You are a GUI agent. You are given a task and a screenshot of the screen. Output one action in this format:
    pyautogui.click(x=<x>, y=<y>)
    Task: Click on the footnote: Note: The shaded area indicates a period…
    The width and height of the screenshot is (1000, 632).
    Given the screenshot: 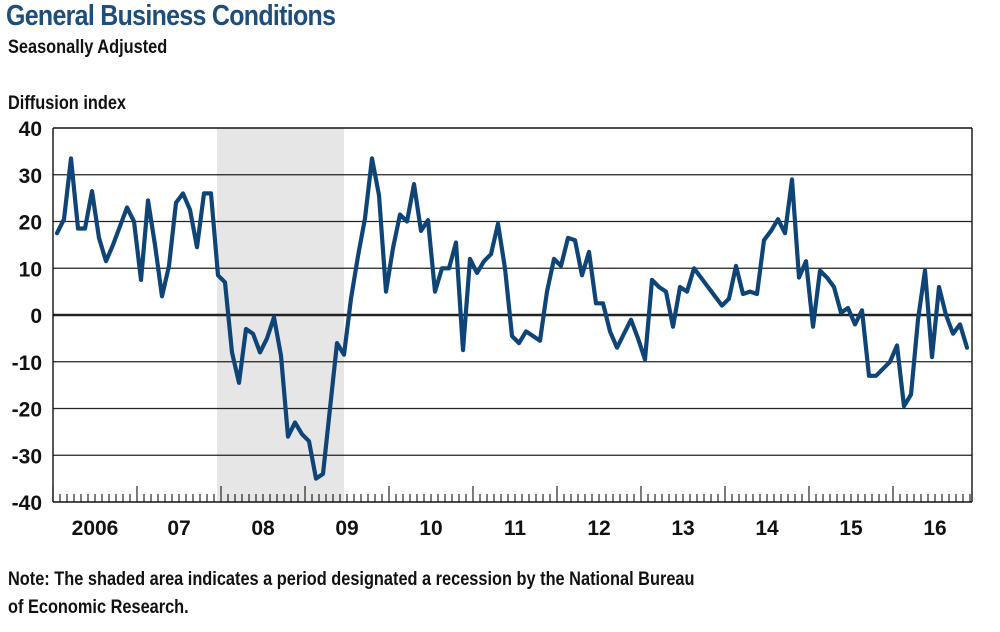 What is the action you would take?
    pyautogui.click(x=351, y=594)
    